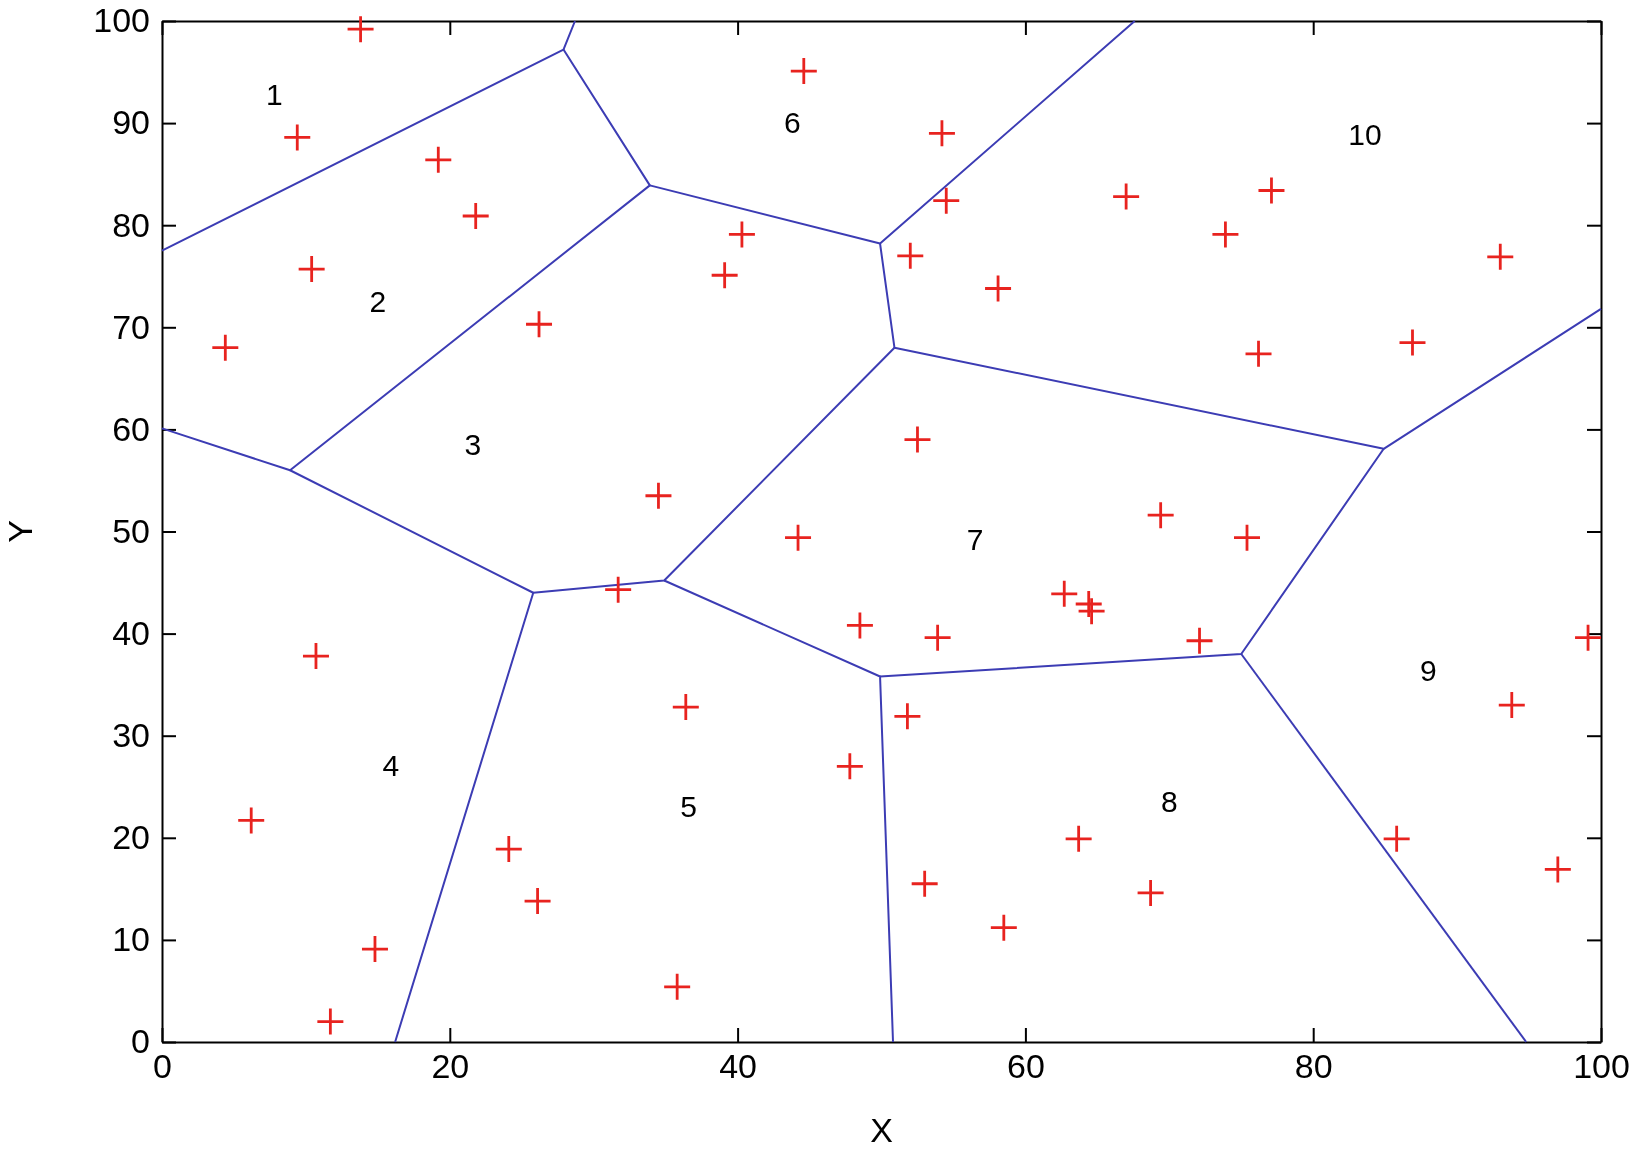 The image size is (1637, 1151). What do you see at coordinates (131, 122) in the screenshot?
I see `y-tick-label: 90` at bounding box center [131, 122].